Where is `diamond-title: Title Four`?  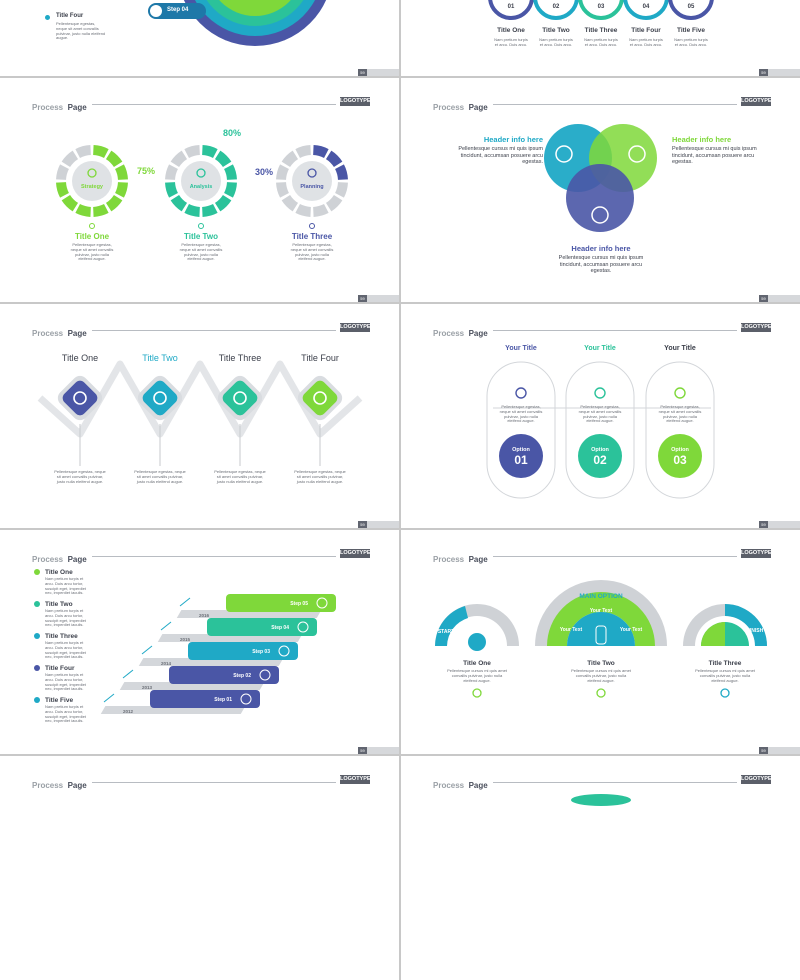
diamond-title: Title Four is located at coordinates (320, 358).